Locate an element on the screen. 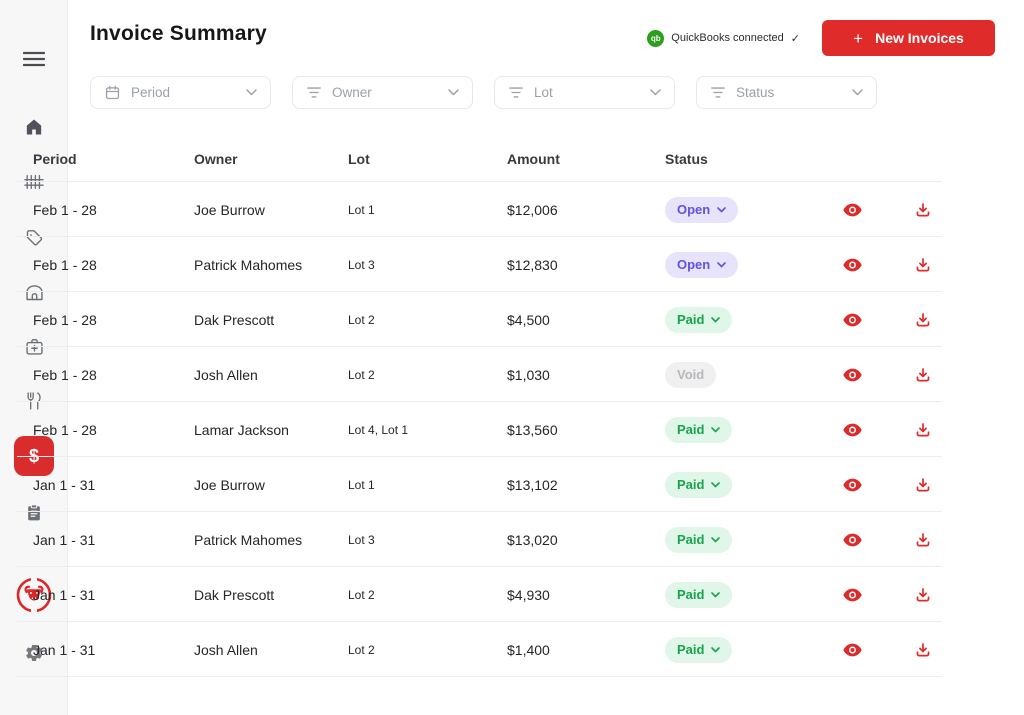 This screenshot has height=715, width=1024. fence-icon is located at coordinates (34, 182).